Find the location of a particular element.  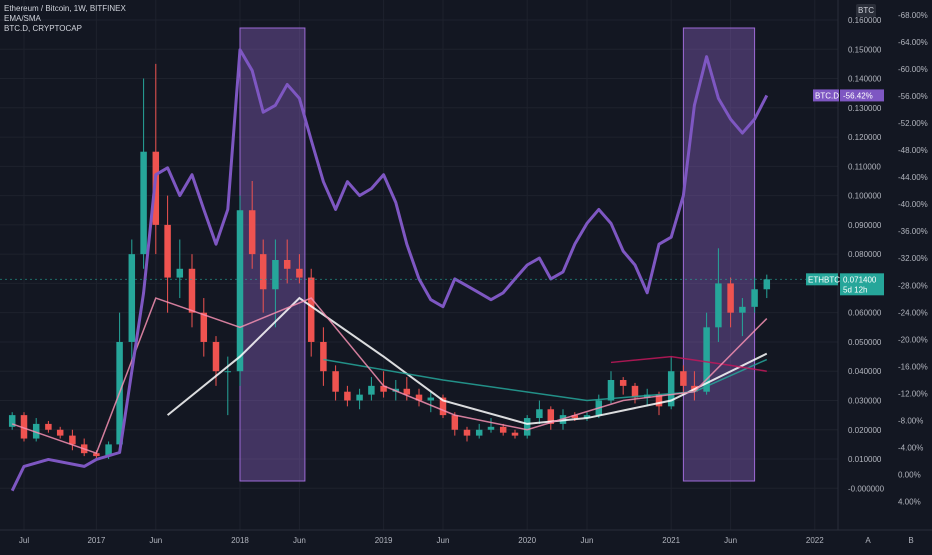

btcd-badge-label: BTC.D is located at coordinates (827, 95).